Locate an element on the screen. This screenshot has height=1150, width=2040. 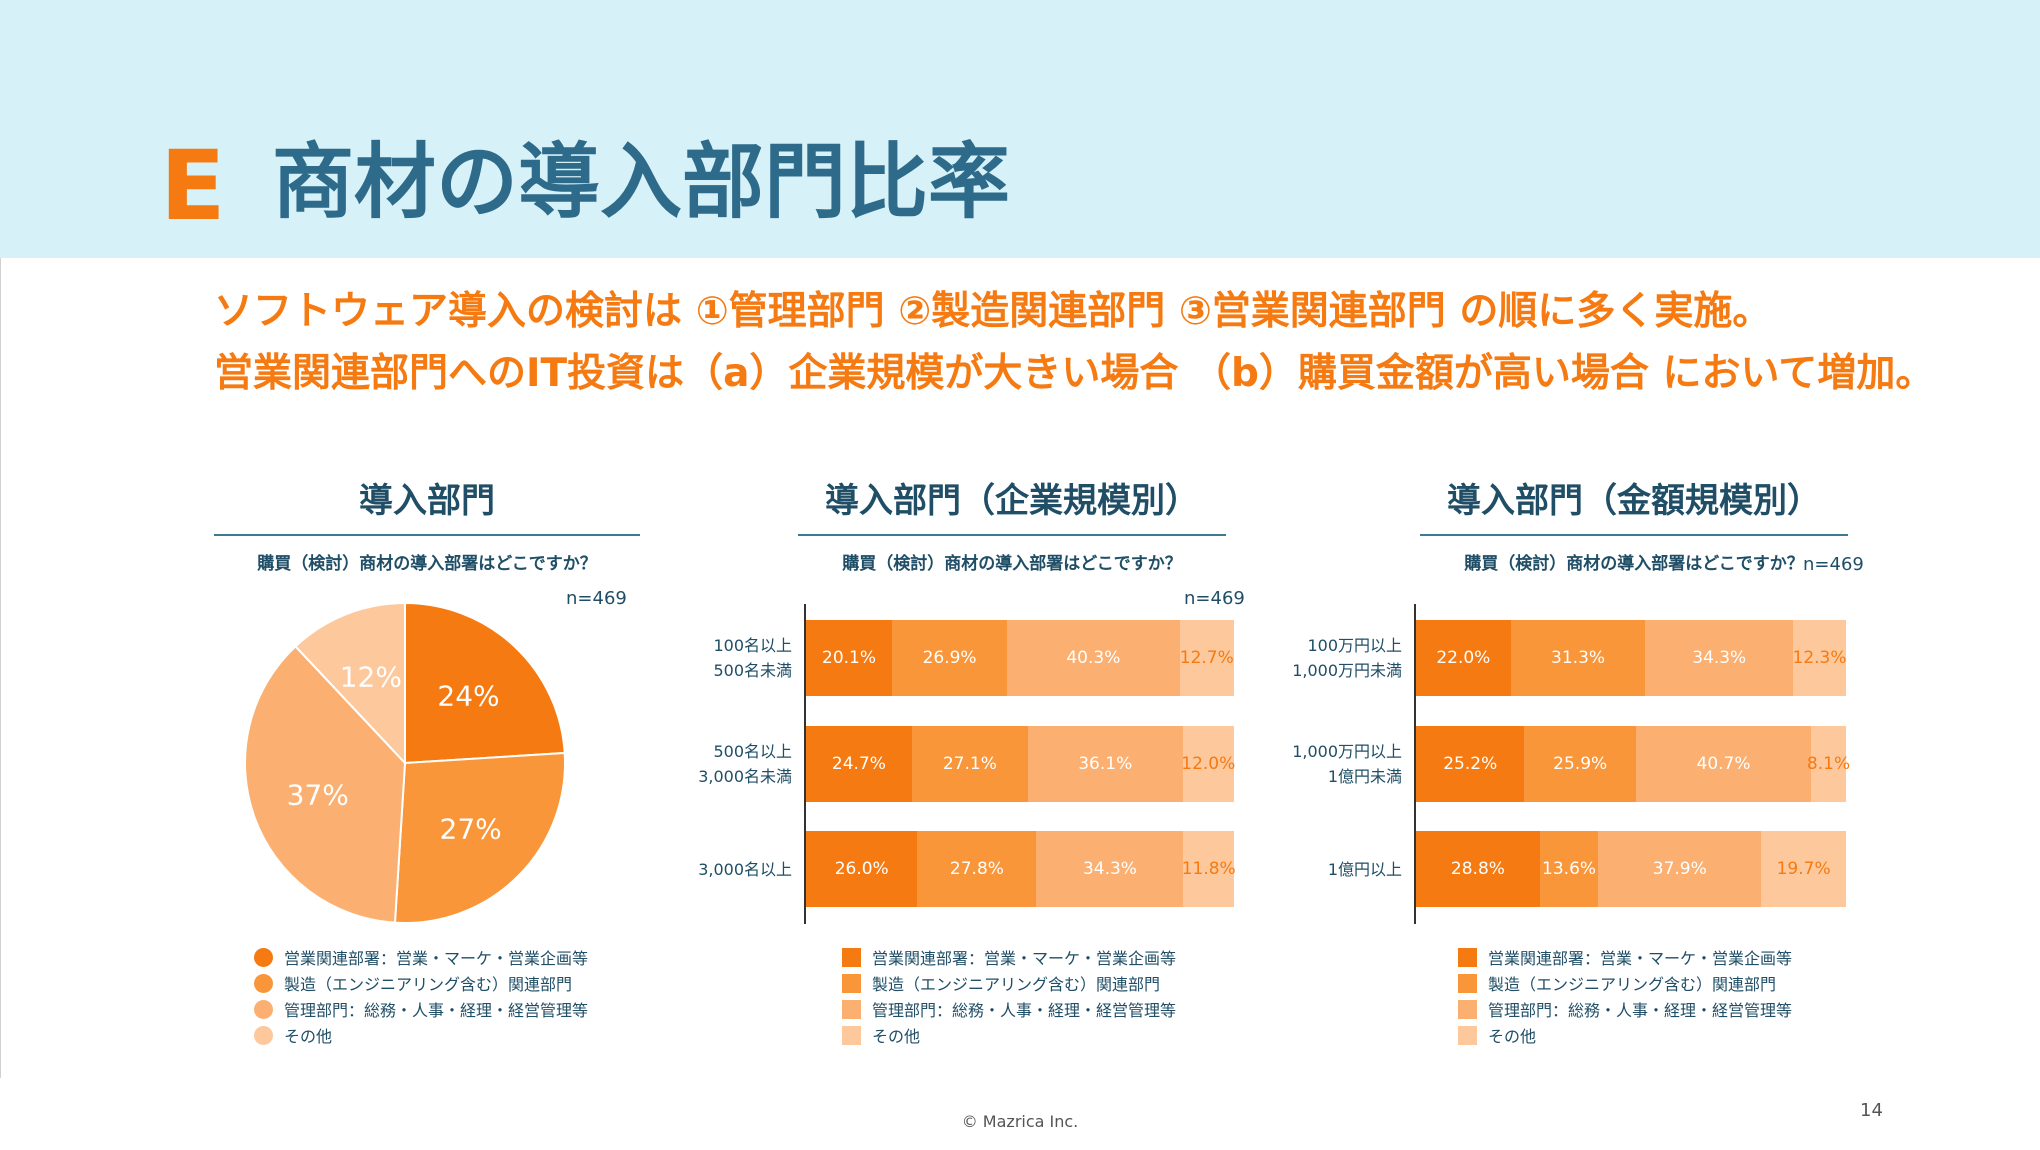
company-size-question: 購買（検討）商材の導入部署はどこですか？ is located at coordinates (1012, 564).